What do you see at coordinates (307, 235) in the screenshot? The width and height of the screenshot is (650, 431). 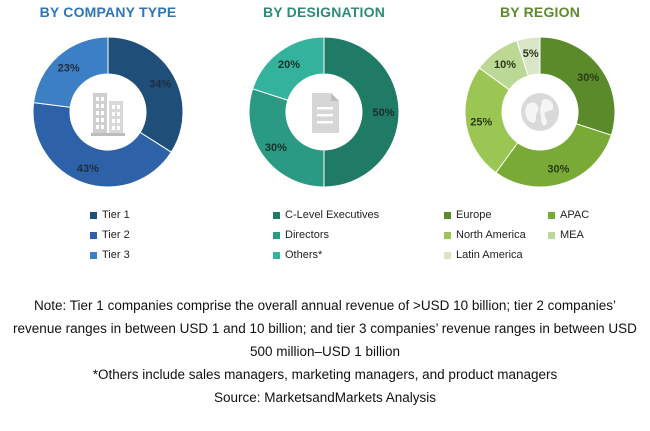 I see `legend-label: Directors` at bounding box center [307, 235].